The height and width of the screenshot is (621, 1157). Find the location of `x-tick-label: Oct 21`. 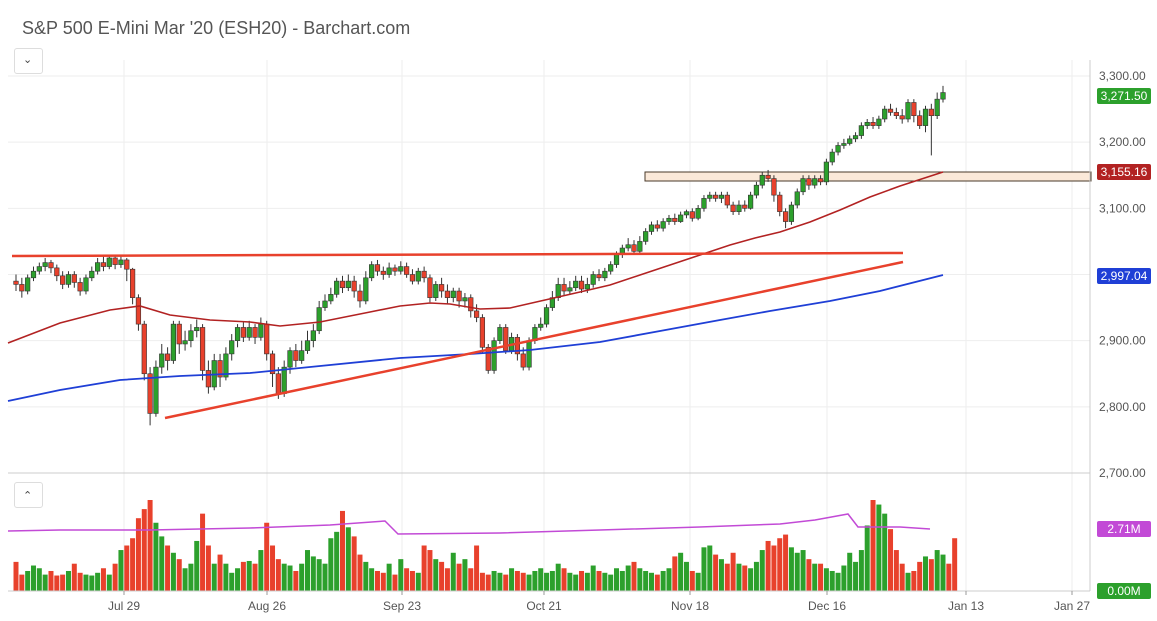

x-tick-label: Oct 21 is located at coordinates (544, 606).